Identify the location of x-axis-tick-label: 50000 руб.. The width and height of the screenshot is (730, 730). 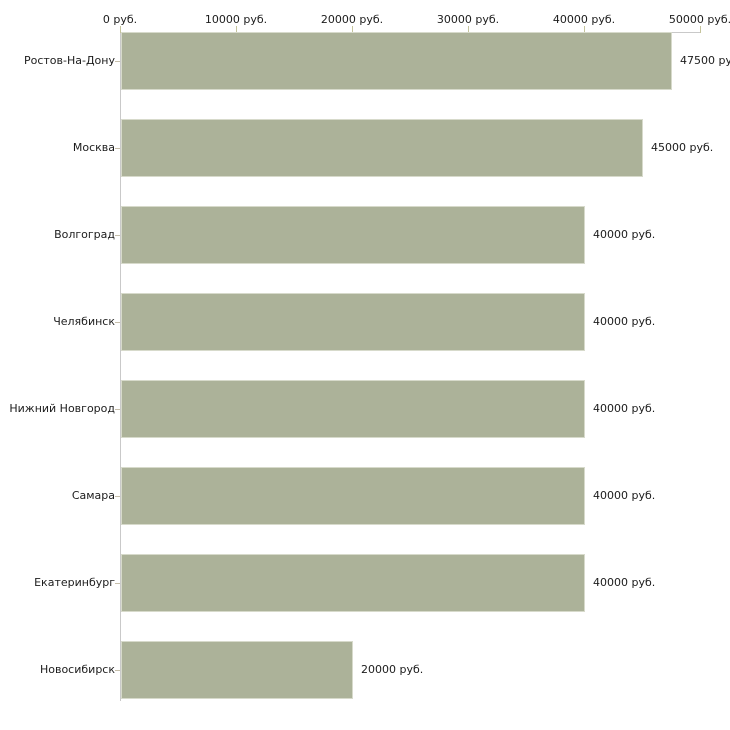
(699, 19).